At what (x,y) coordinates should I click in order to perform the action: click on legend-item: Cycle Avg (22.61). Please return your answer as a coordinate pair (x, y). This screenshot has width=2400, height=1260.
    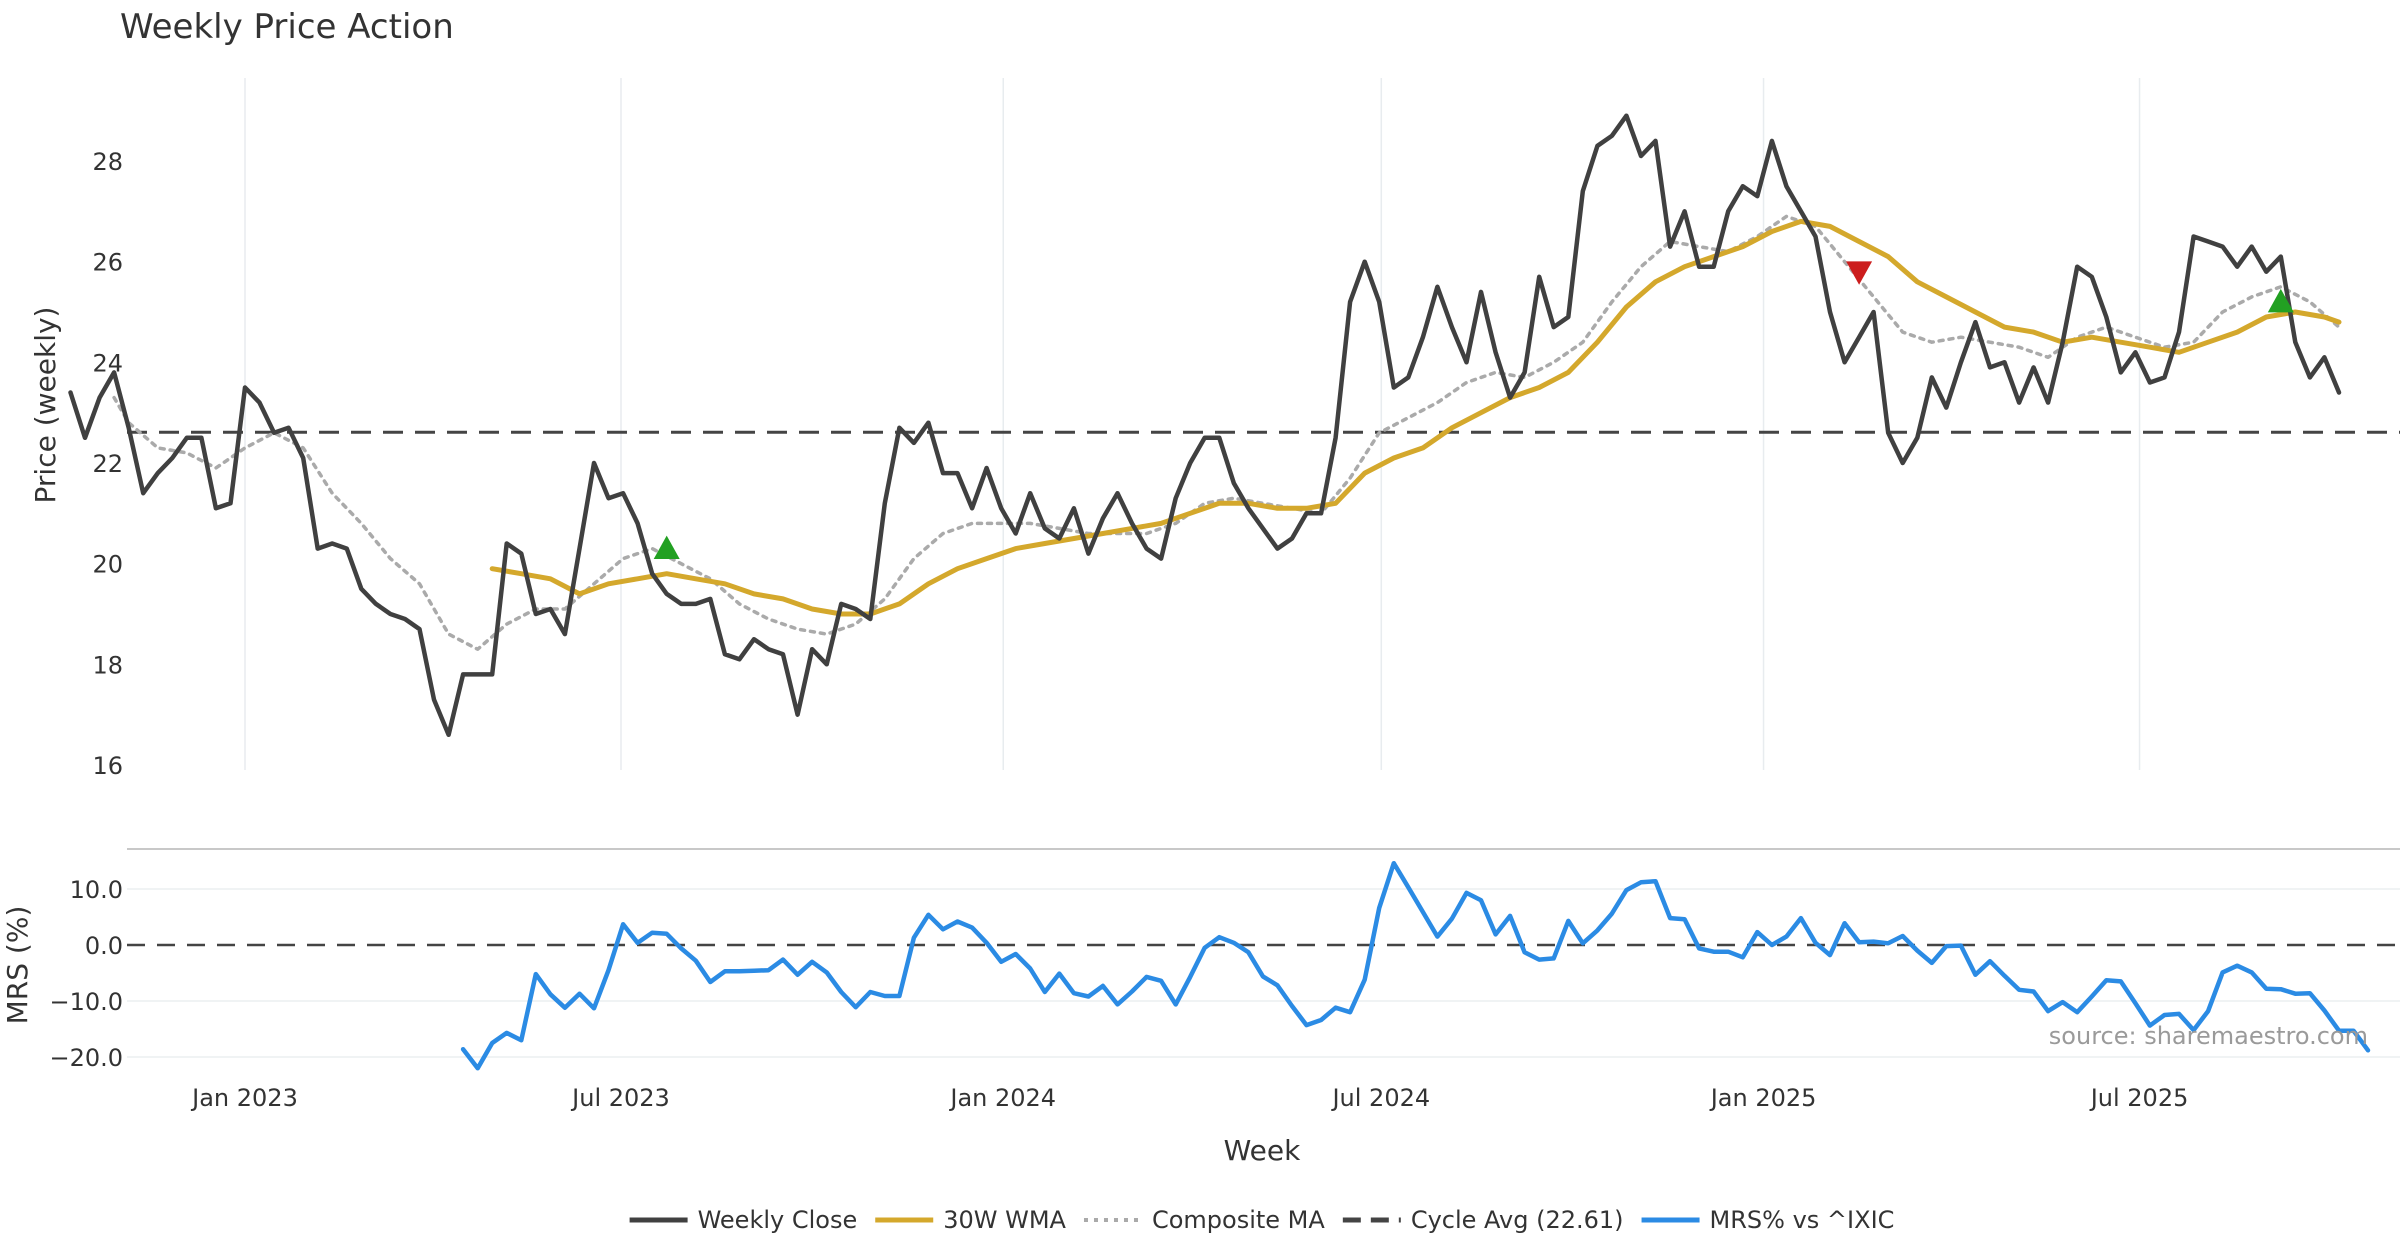
    Looking at the image, I should click on (1483, 1220).